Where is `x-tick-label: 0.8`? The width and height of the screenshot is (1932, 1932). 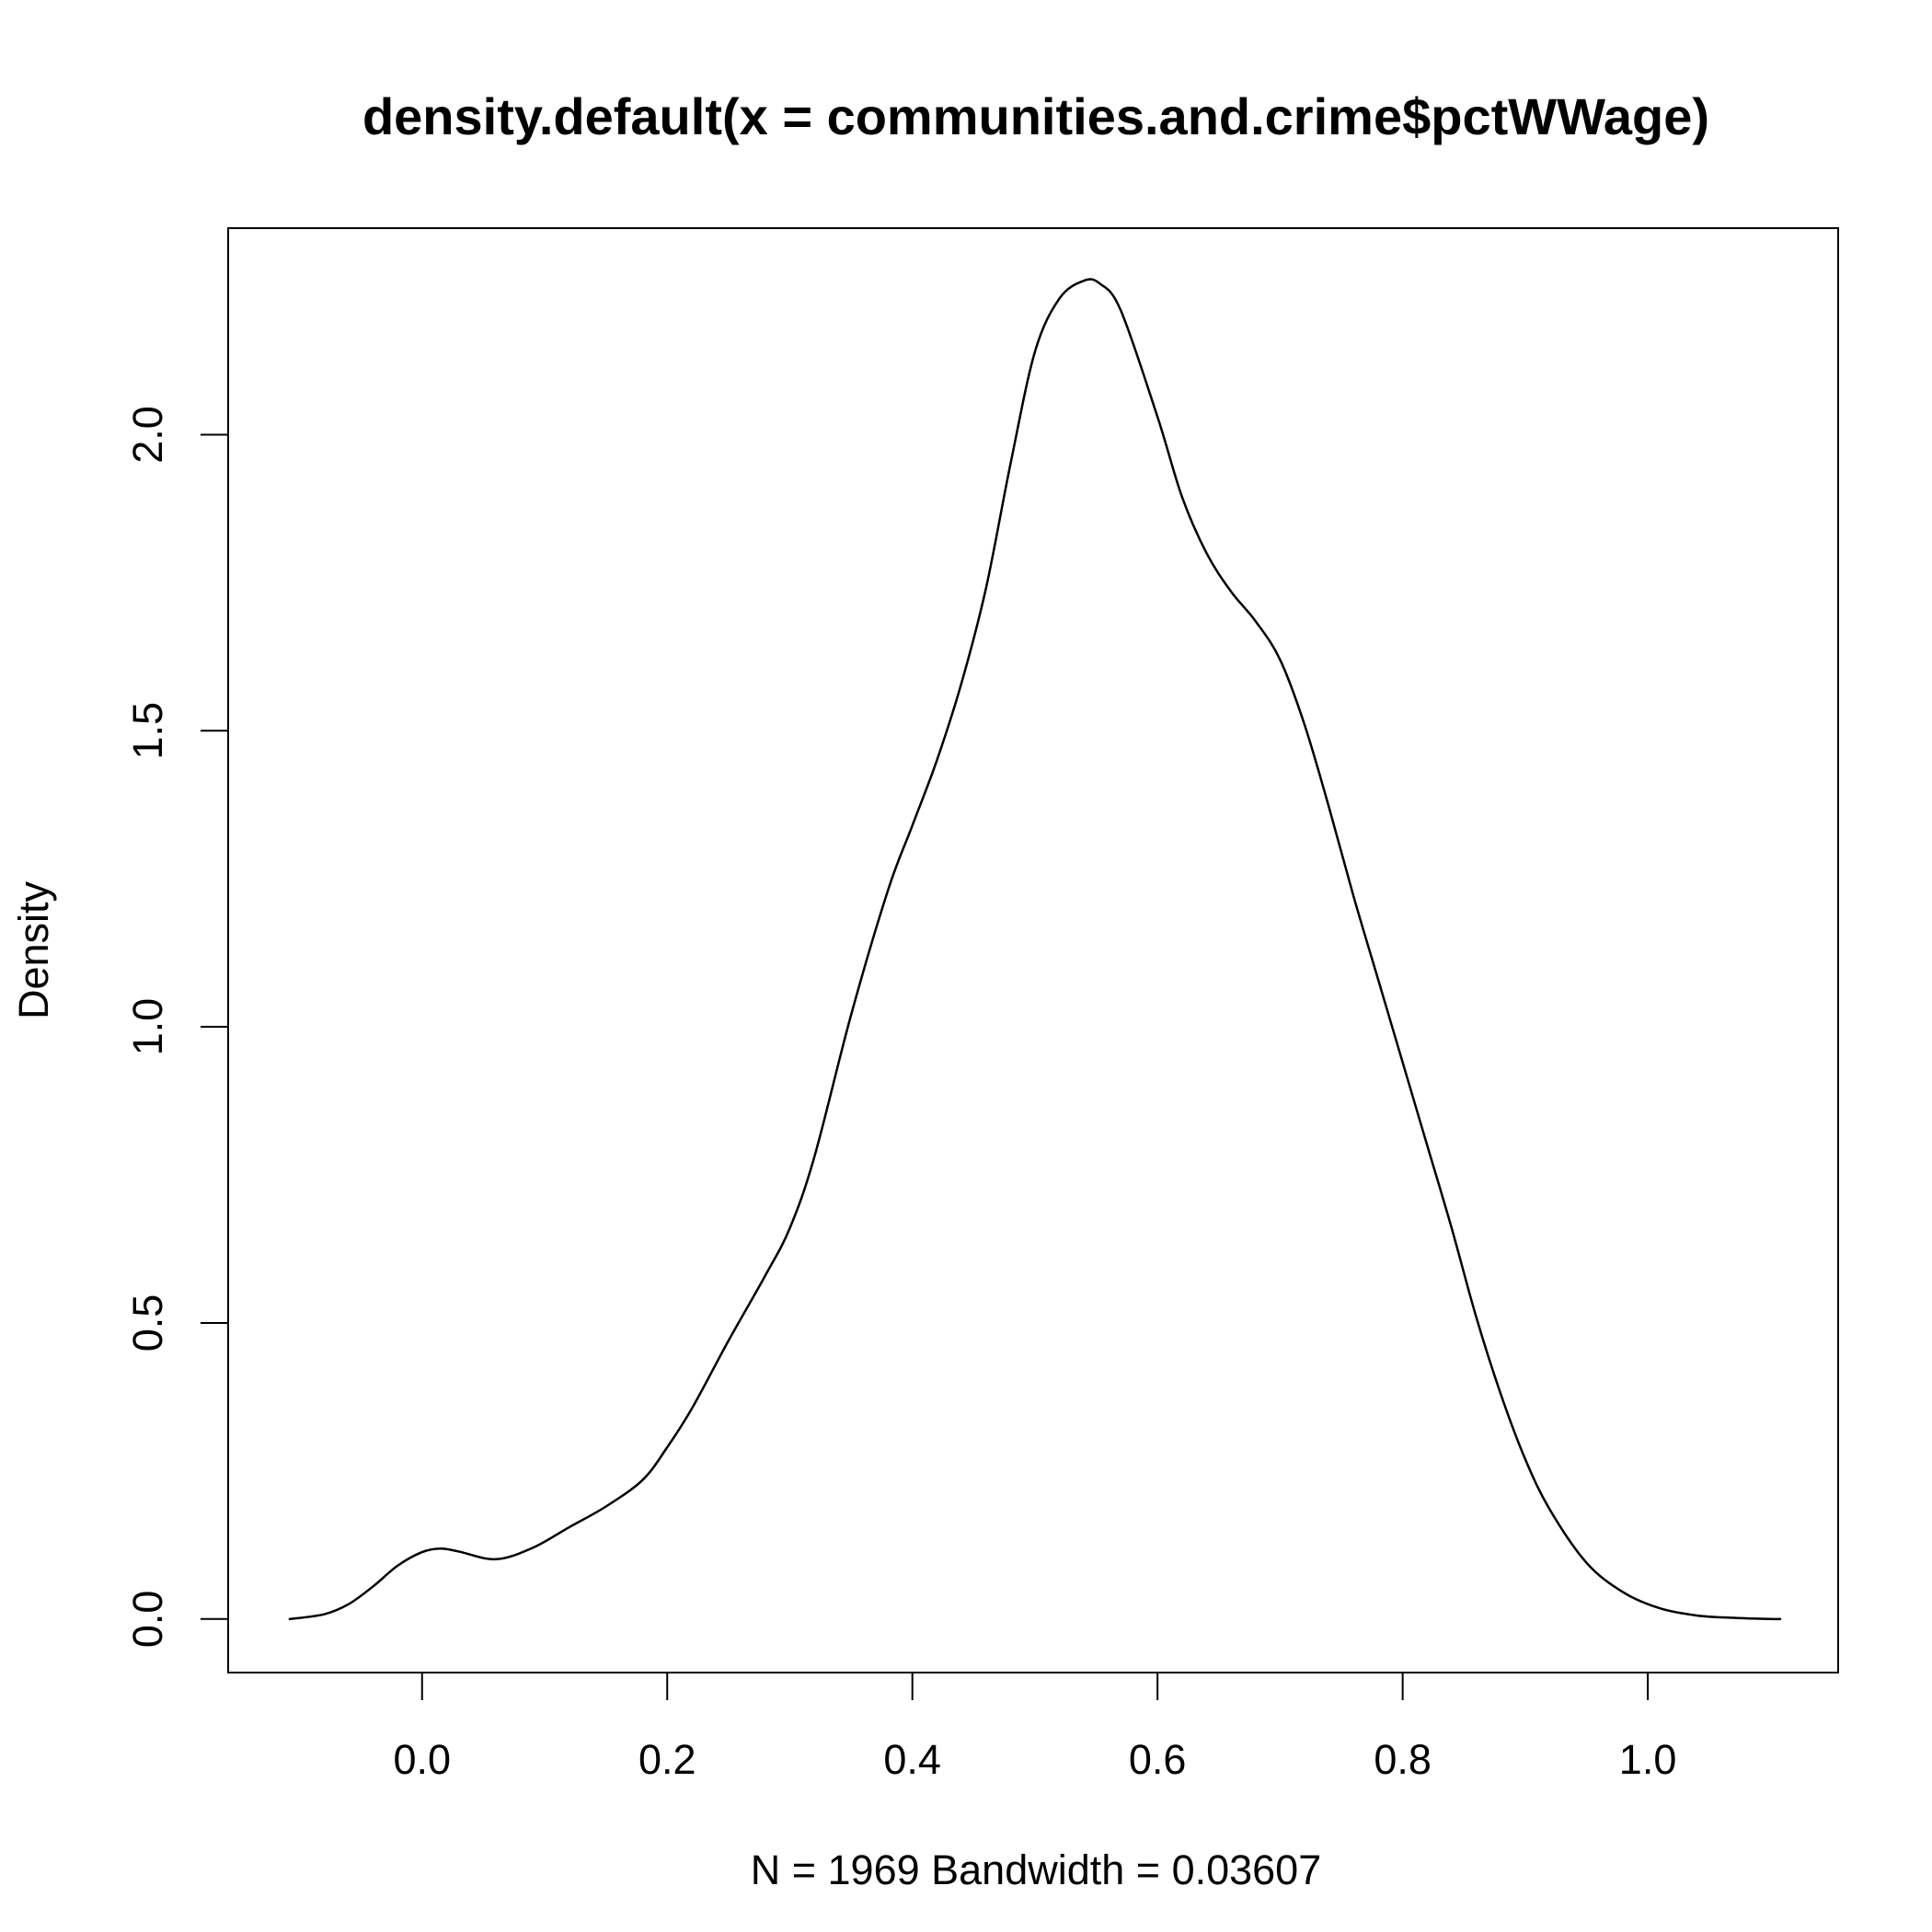
x-tick-label: 0.8 is located at coordinates (1403, 1759).